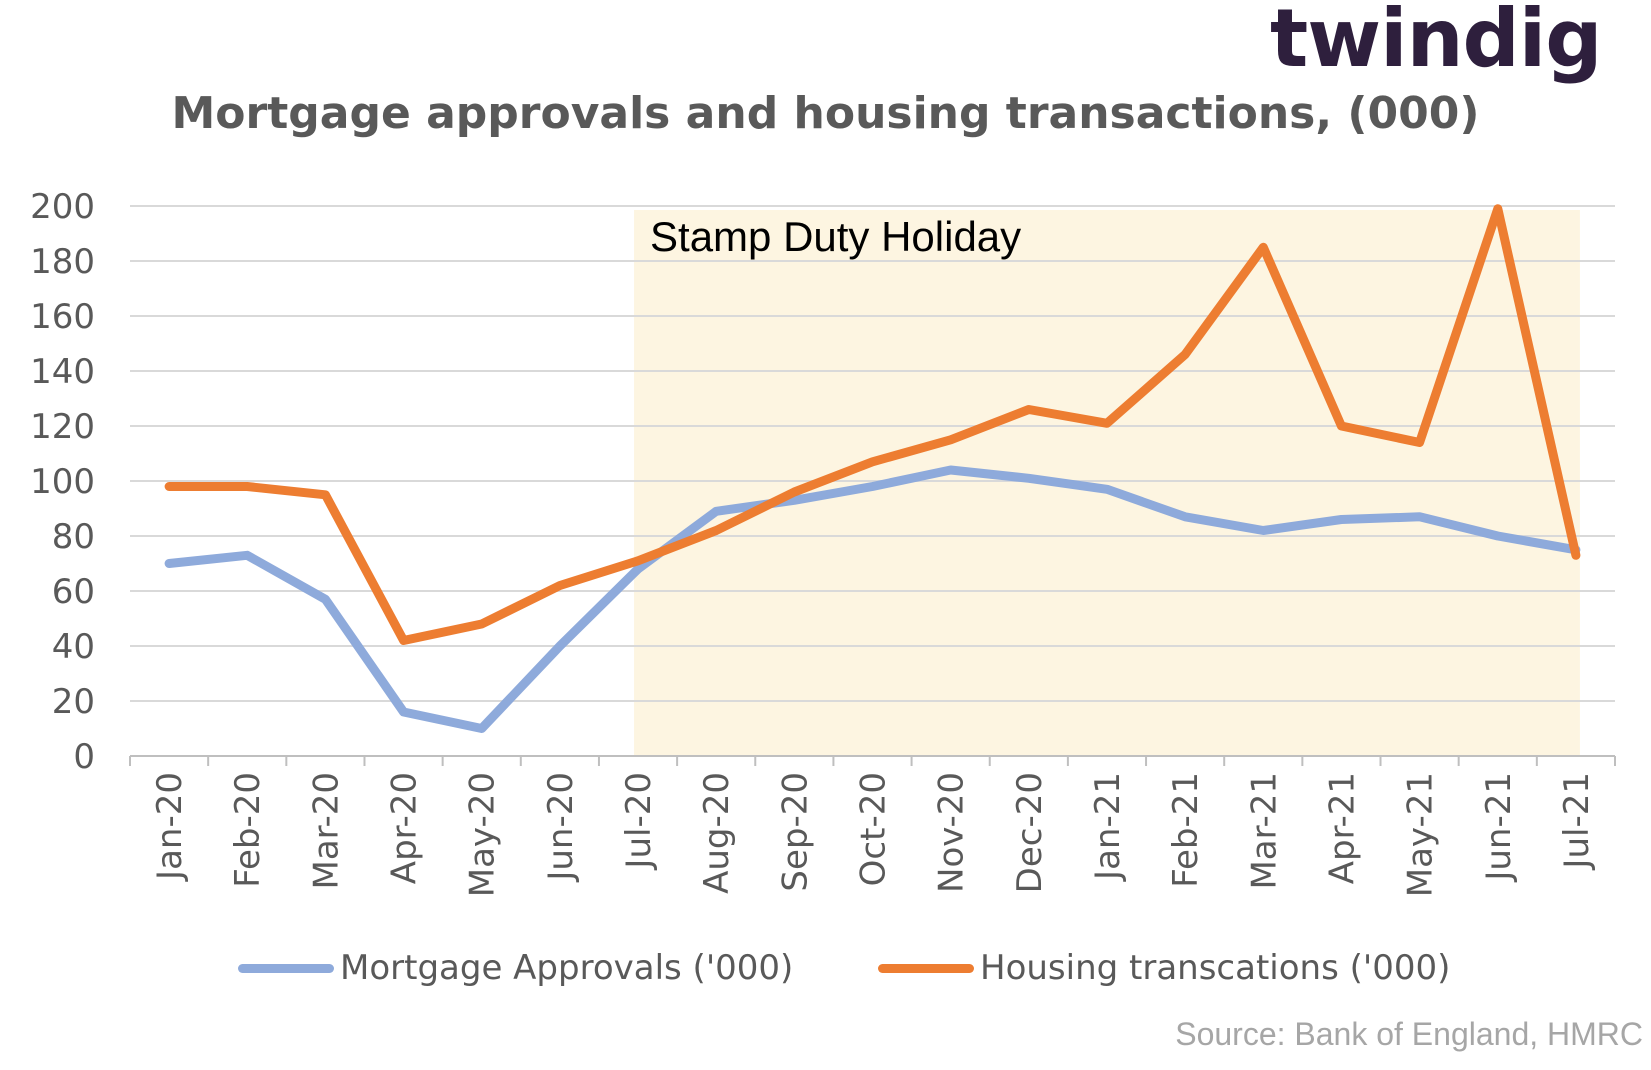 The image size is (1651, 1070). I want to click on x-tick-label: Jul-21, so click(1577, 821).